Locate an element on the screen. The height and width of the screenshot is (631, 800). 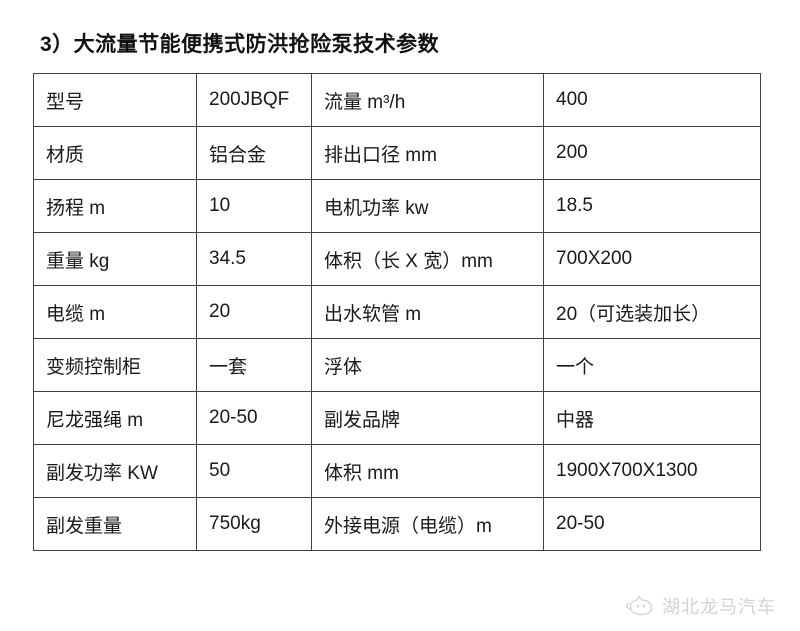
spec-value: 200JBQF is located at coordinates (254, 100).